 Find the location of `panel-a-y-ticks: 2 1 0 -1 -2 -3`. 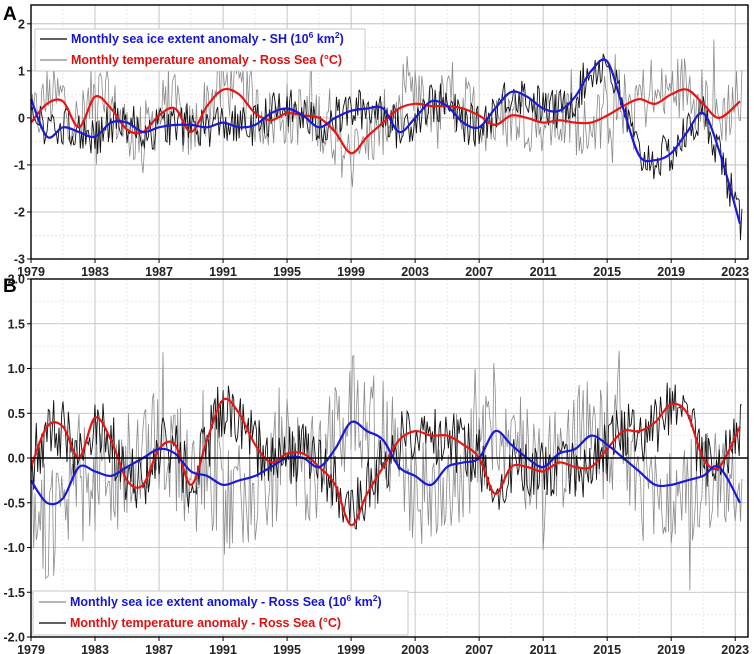

panel-a-y-ticks: 2 1 0 -1 -2 -3 is located at coordinates (22, 142).